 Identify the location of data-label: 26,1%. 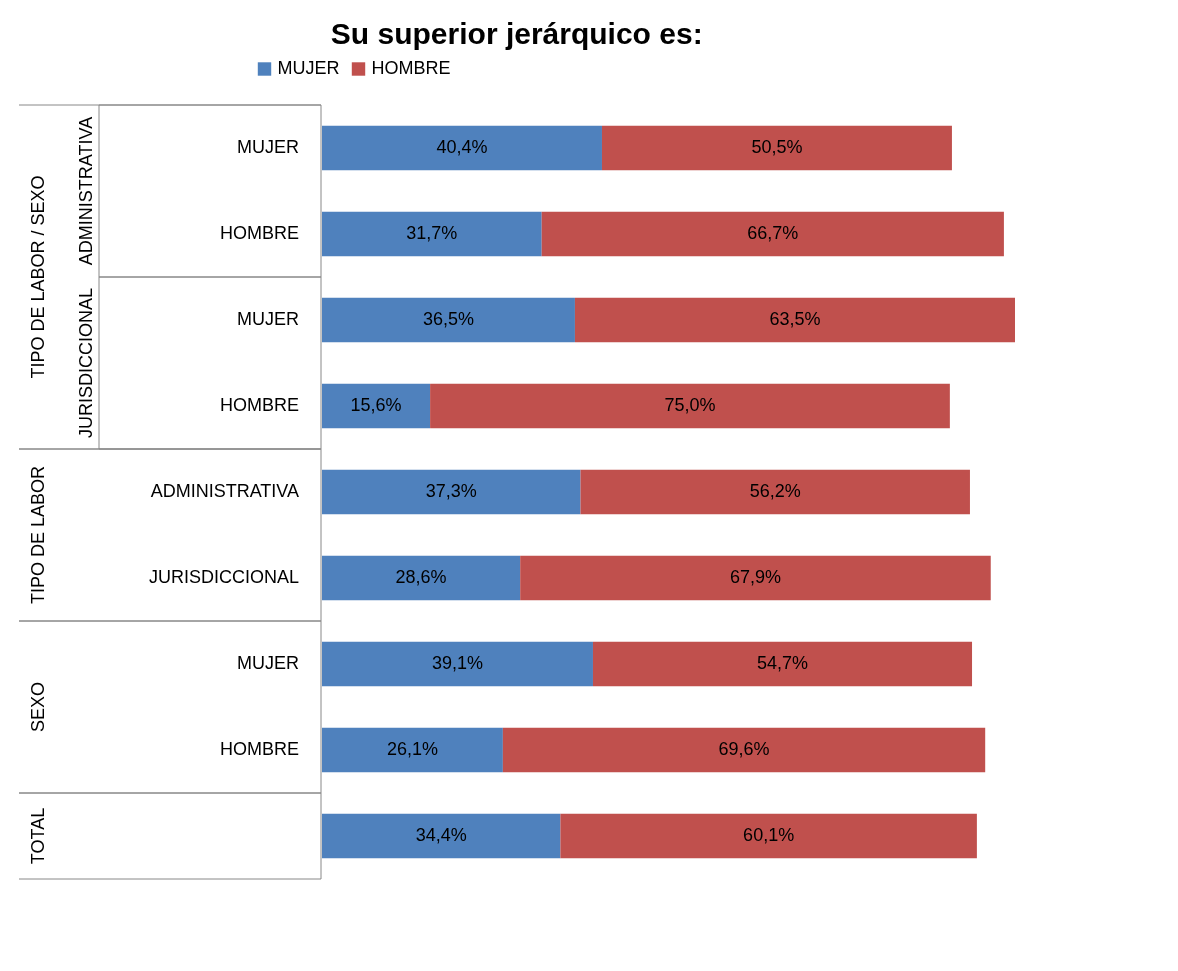
(412, 749).